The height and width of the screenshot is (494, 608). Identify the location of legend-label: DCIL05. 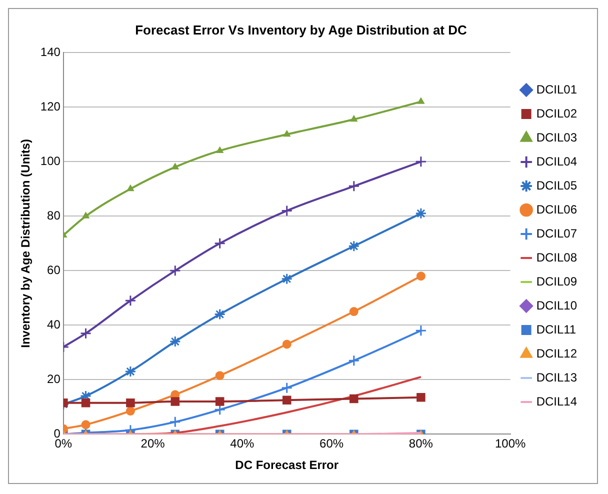
(557, 185).